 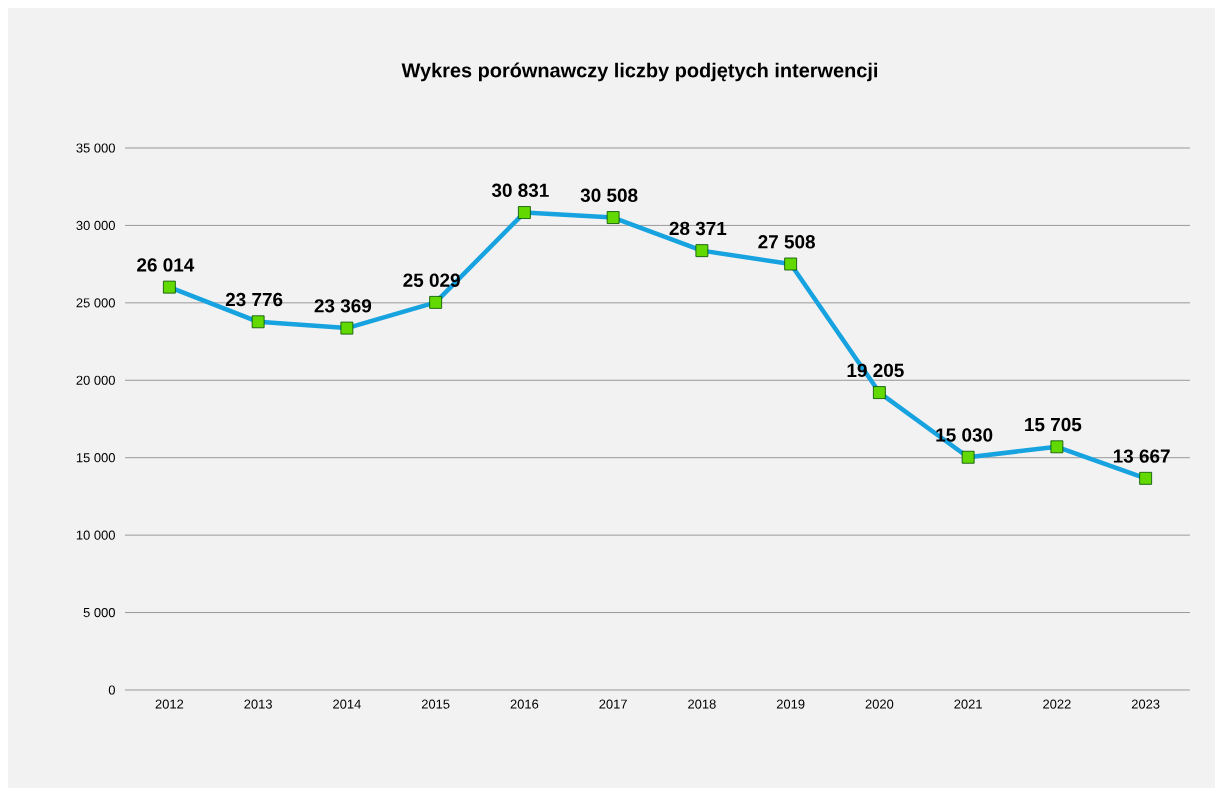 I want to click on x-tick-label: 2023, so click(x=1145, y=704).